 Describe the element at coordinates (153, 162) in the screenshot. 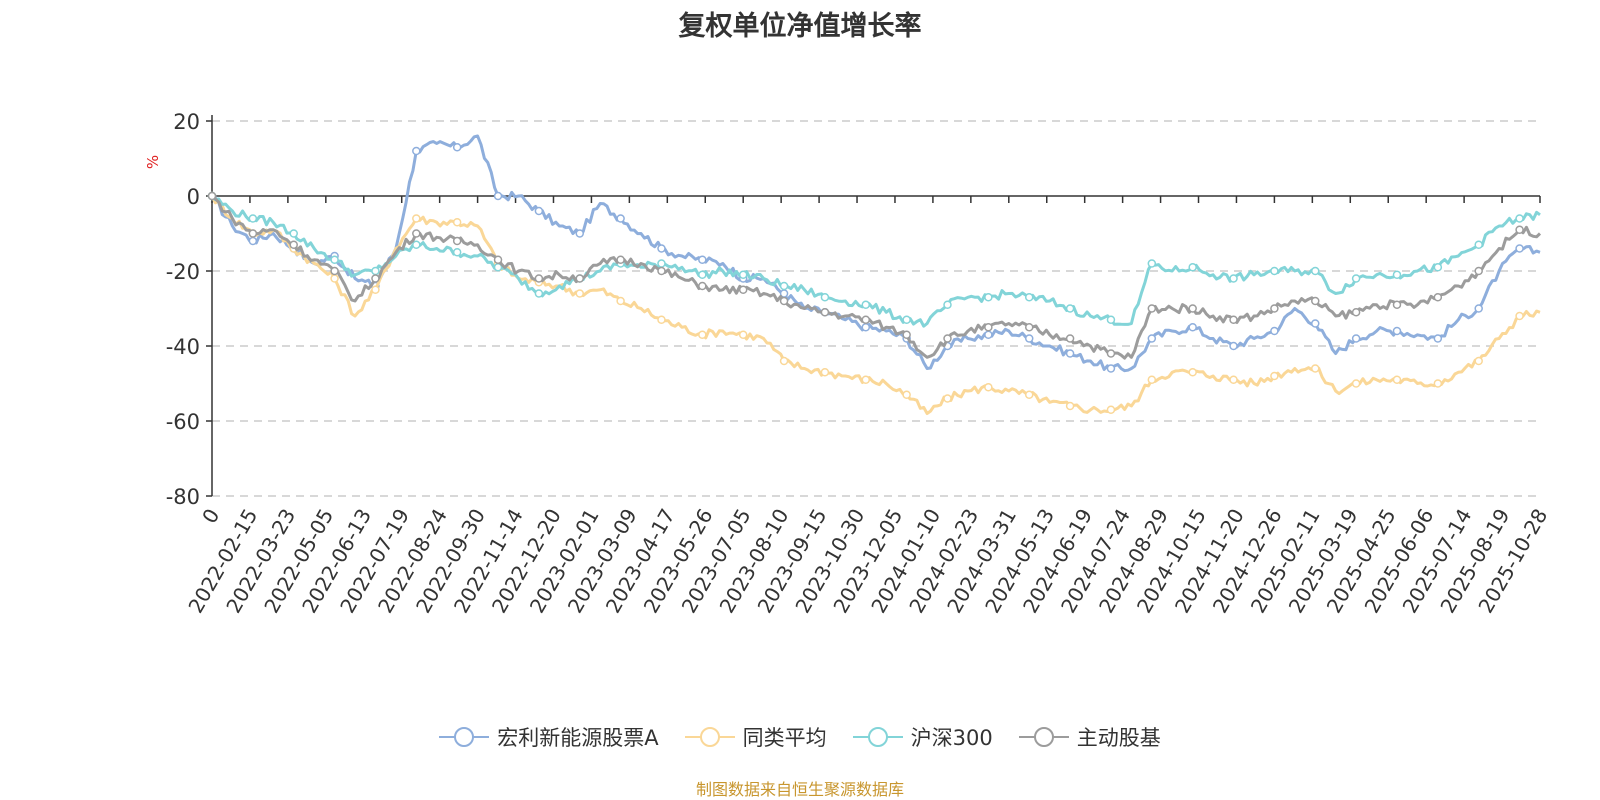

I see `y-axis-label: %` at that location.